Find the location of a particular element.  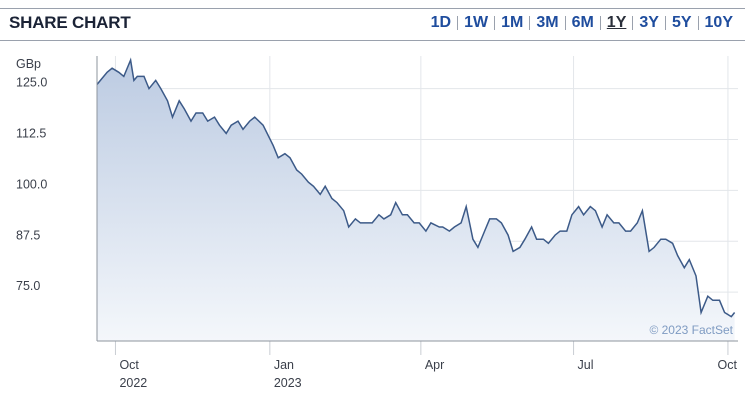

range-selector: 1D 1W 1M 3M 6M 1Y 3Y 5Y 10Y is located at coordinates (582, 23).